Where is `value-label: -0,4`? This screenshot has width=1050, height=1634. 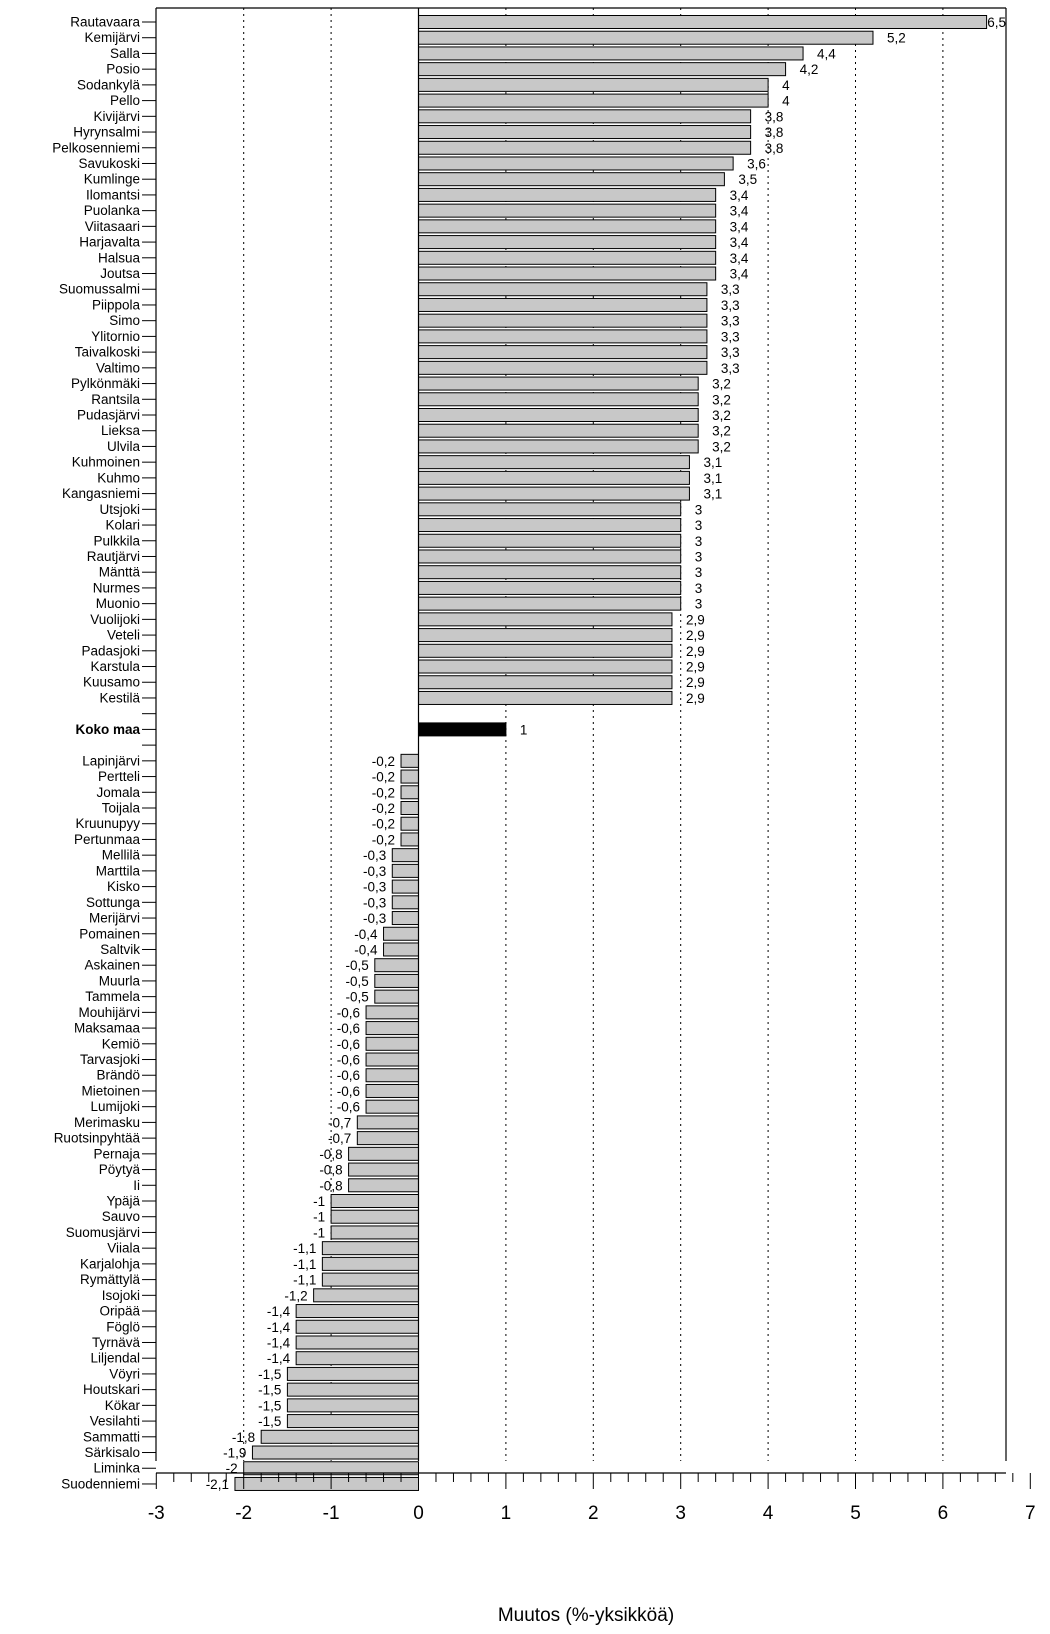 value-label: -0,4 is located at coordinates (366, 949).